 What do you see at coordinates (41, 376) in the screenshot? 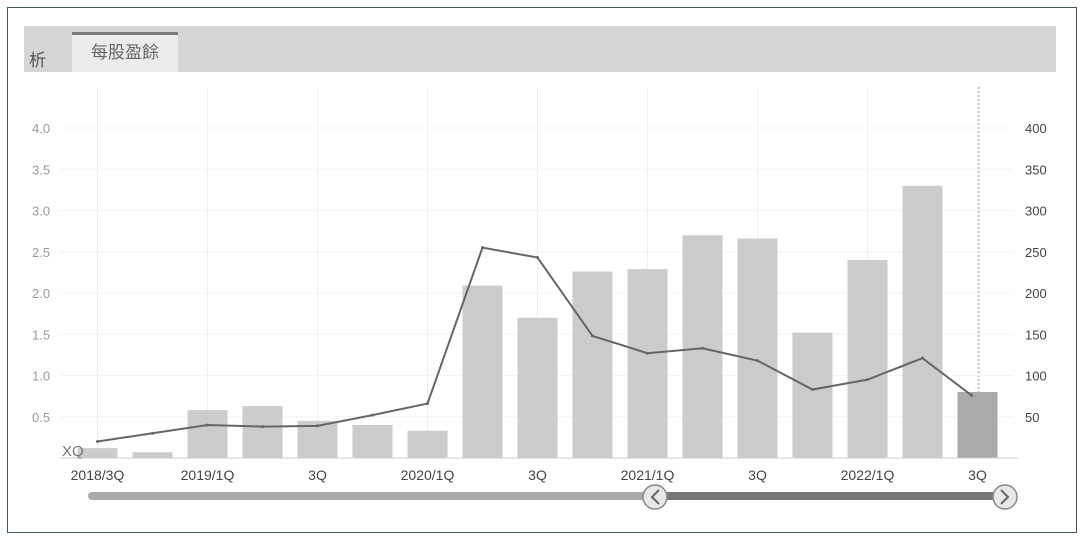
I see `y-left-tick-label: 1.0` at bounding box center [41, 376].